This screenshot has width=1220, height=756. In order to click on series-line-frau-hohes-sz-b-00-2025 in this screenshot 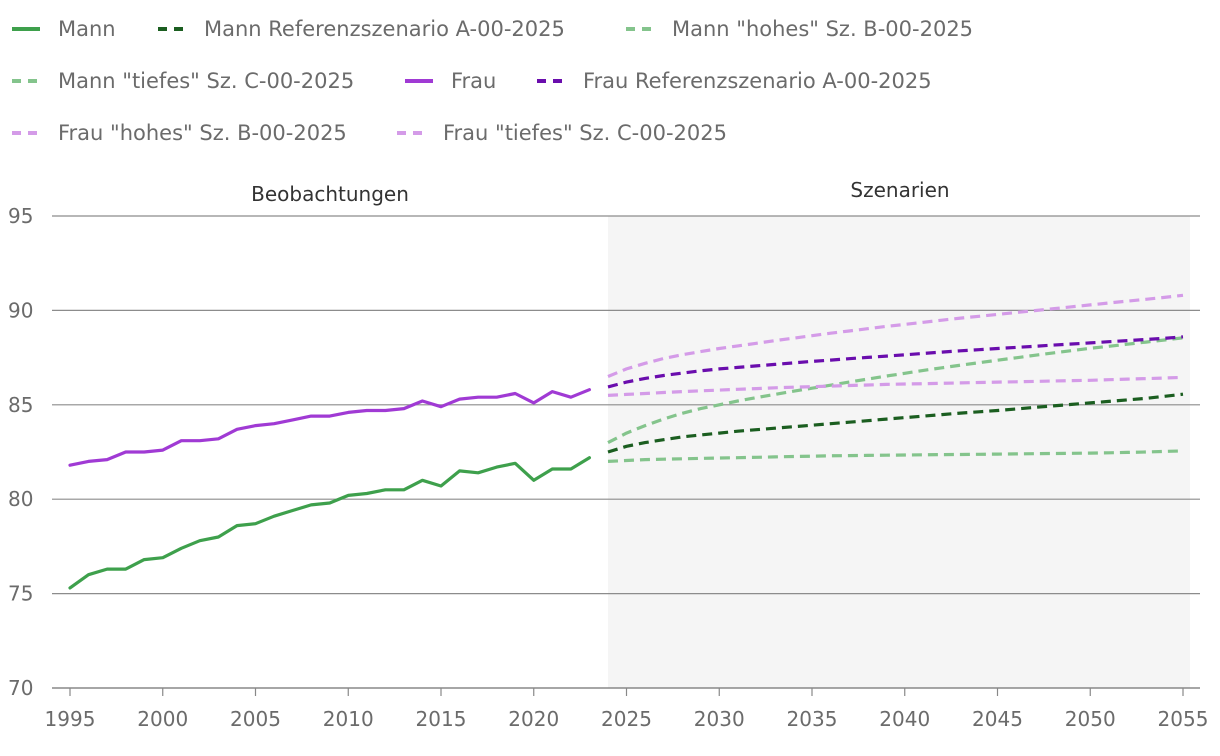, I will do `click(895, 335)`.